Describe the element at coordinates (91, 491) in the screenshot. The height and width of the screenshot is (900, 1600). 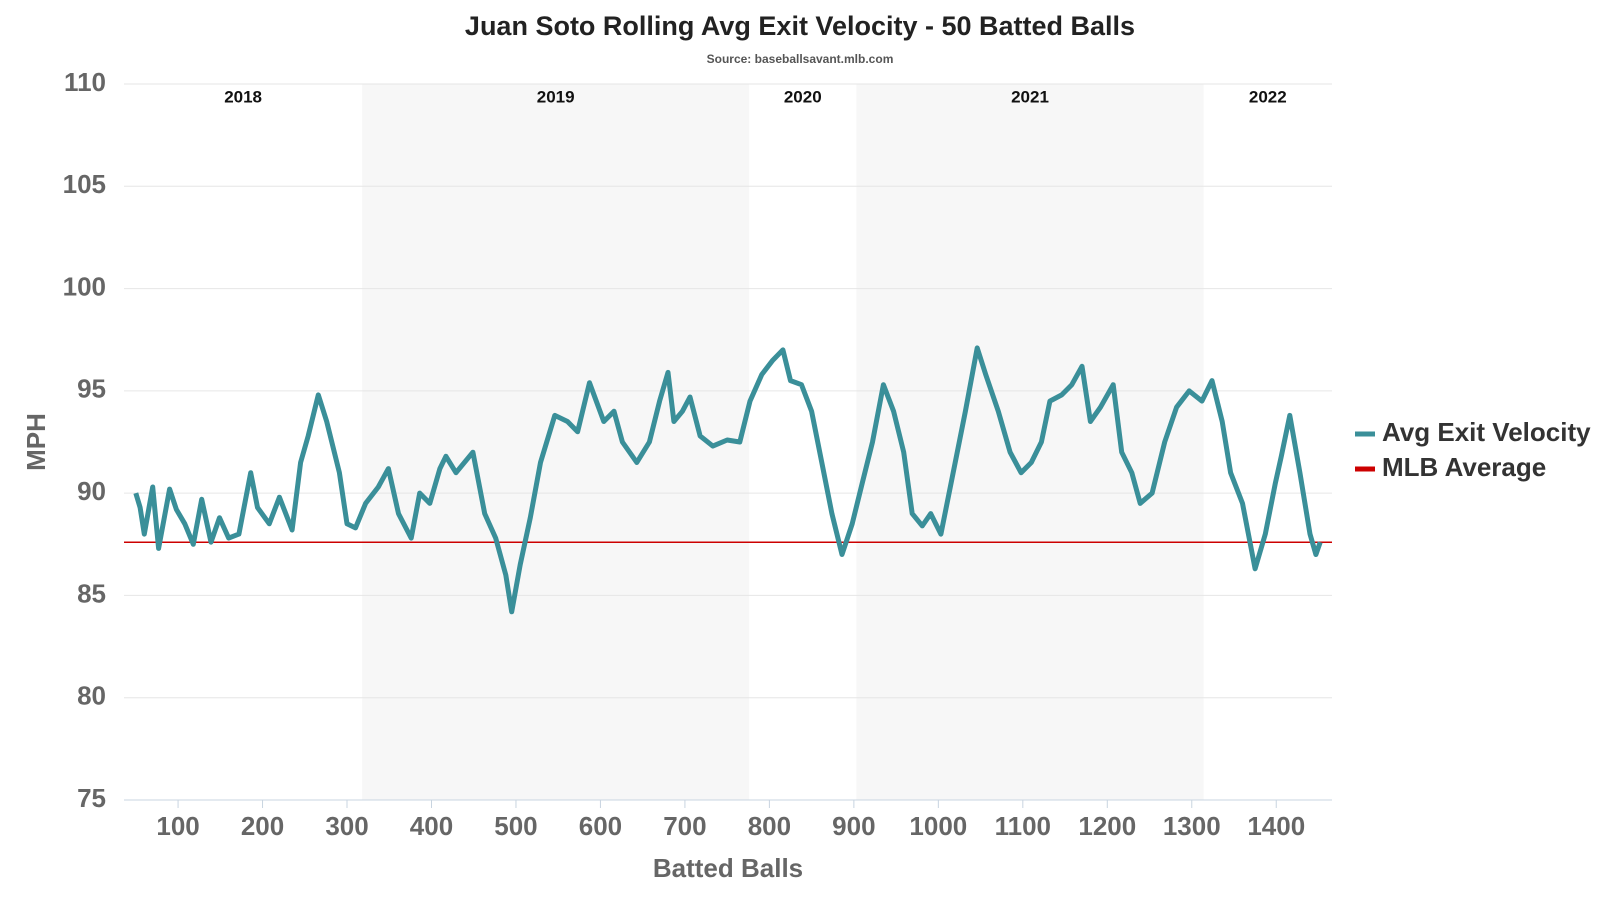
I see `y-tick-label: 90` at that location.